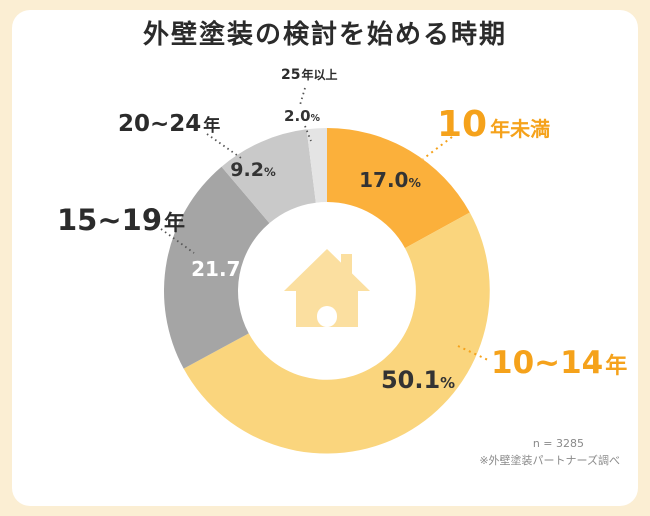  What do you see at coordinates (616, 366) in the screenshot?
I see `slice-label-10-14-suffix: 年` at bounding box center [616, 366].